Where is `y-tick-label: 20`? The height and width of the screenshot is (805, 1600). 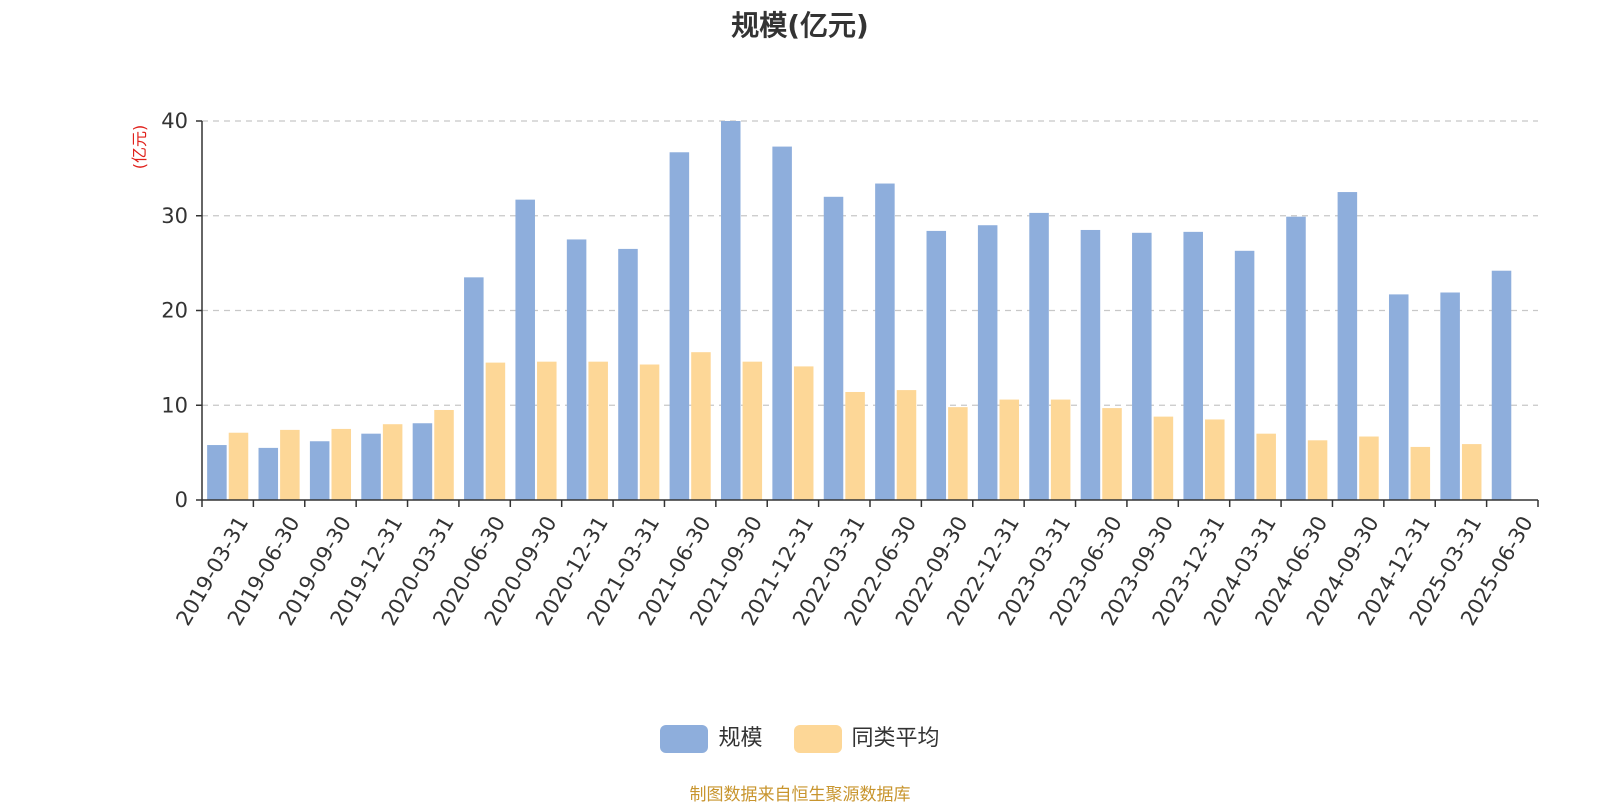
y-tick-label: 20 is located at coordinates (174, 311).